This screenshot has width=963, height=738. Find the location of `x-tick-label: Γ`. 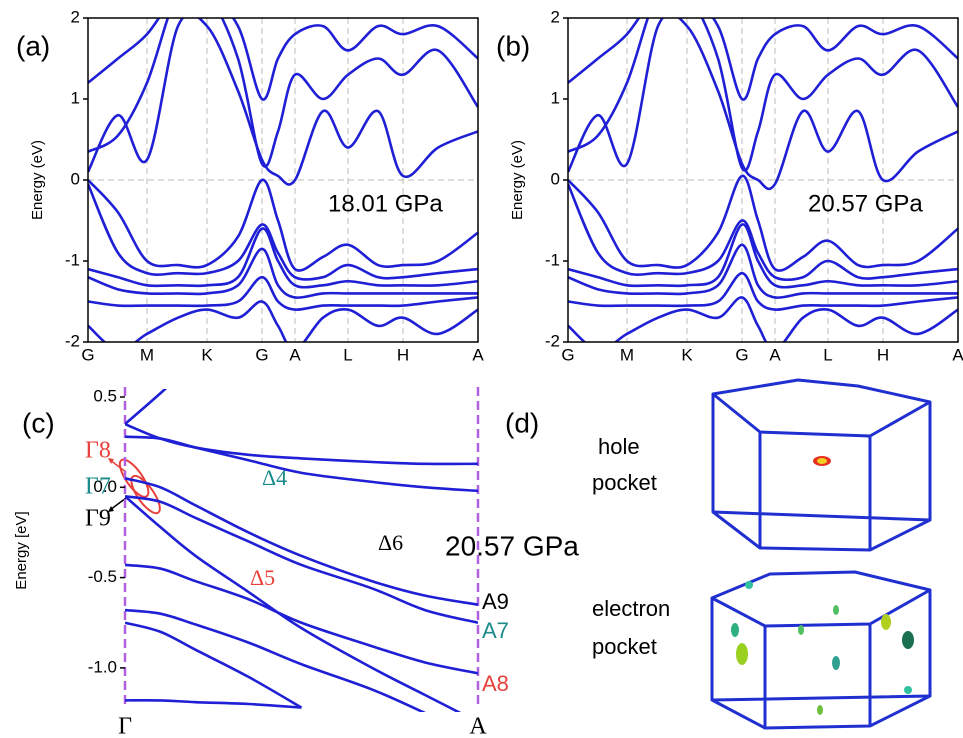

x-tick-label: Γ is located at coordinates (125, 726).